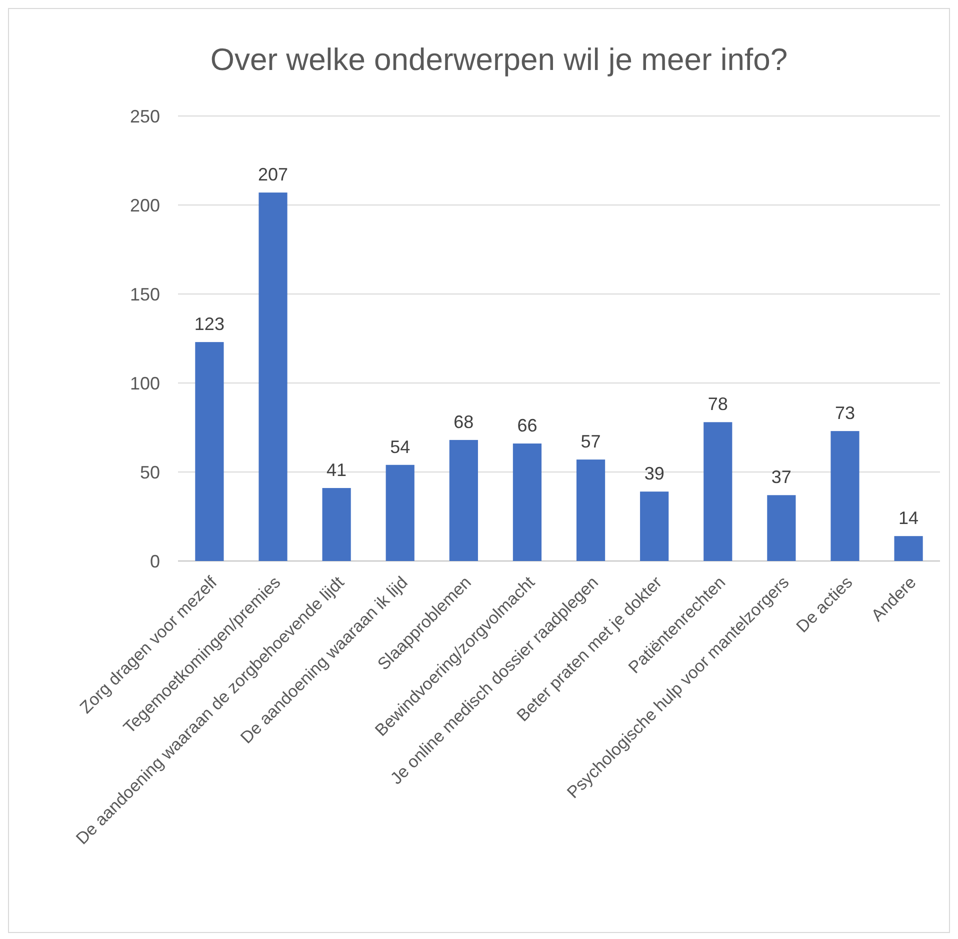  What do you see at coordinates (336, 470) in the screenshot?
I see `data-label: 41` at bounding box center [336, 470].